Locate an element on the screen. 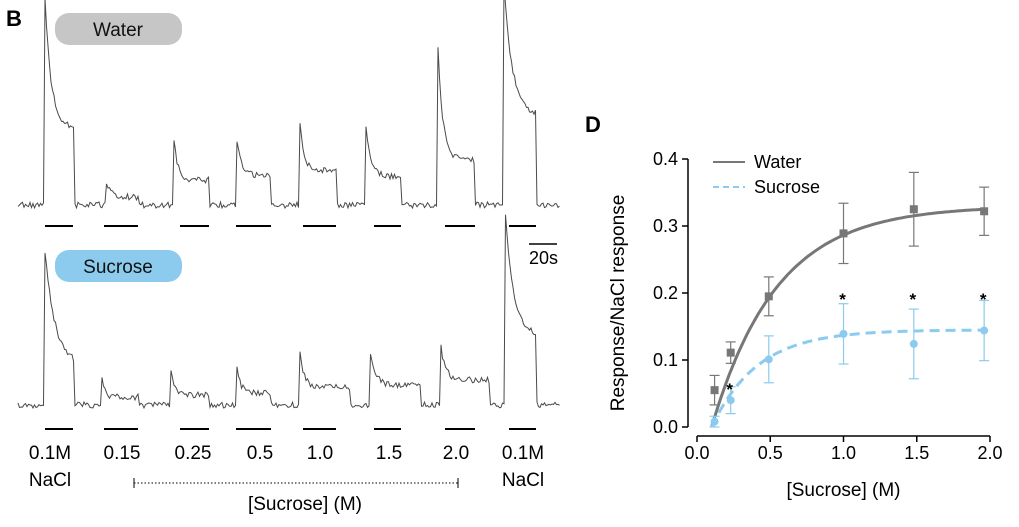  y-tick-label: 0.1 is located at coordinates (665, 360).